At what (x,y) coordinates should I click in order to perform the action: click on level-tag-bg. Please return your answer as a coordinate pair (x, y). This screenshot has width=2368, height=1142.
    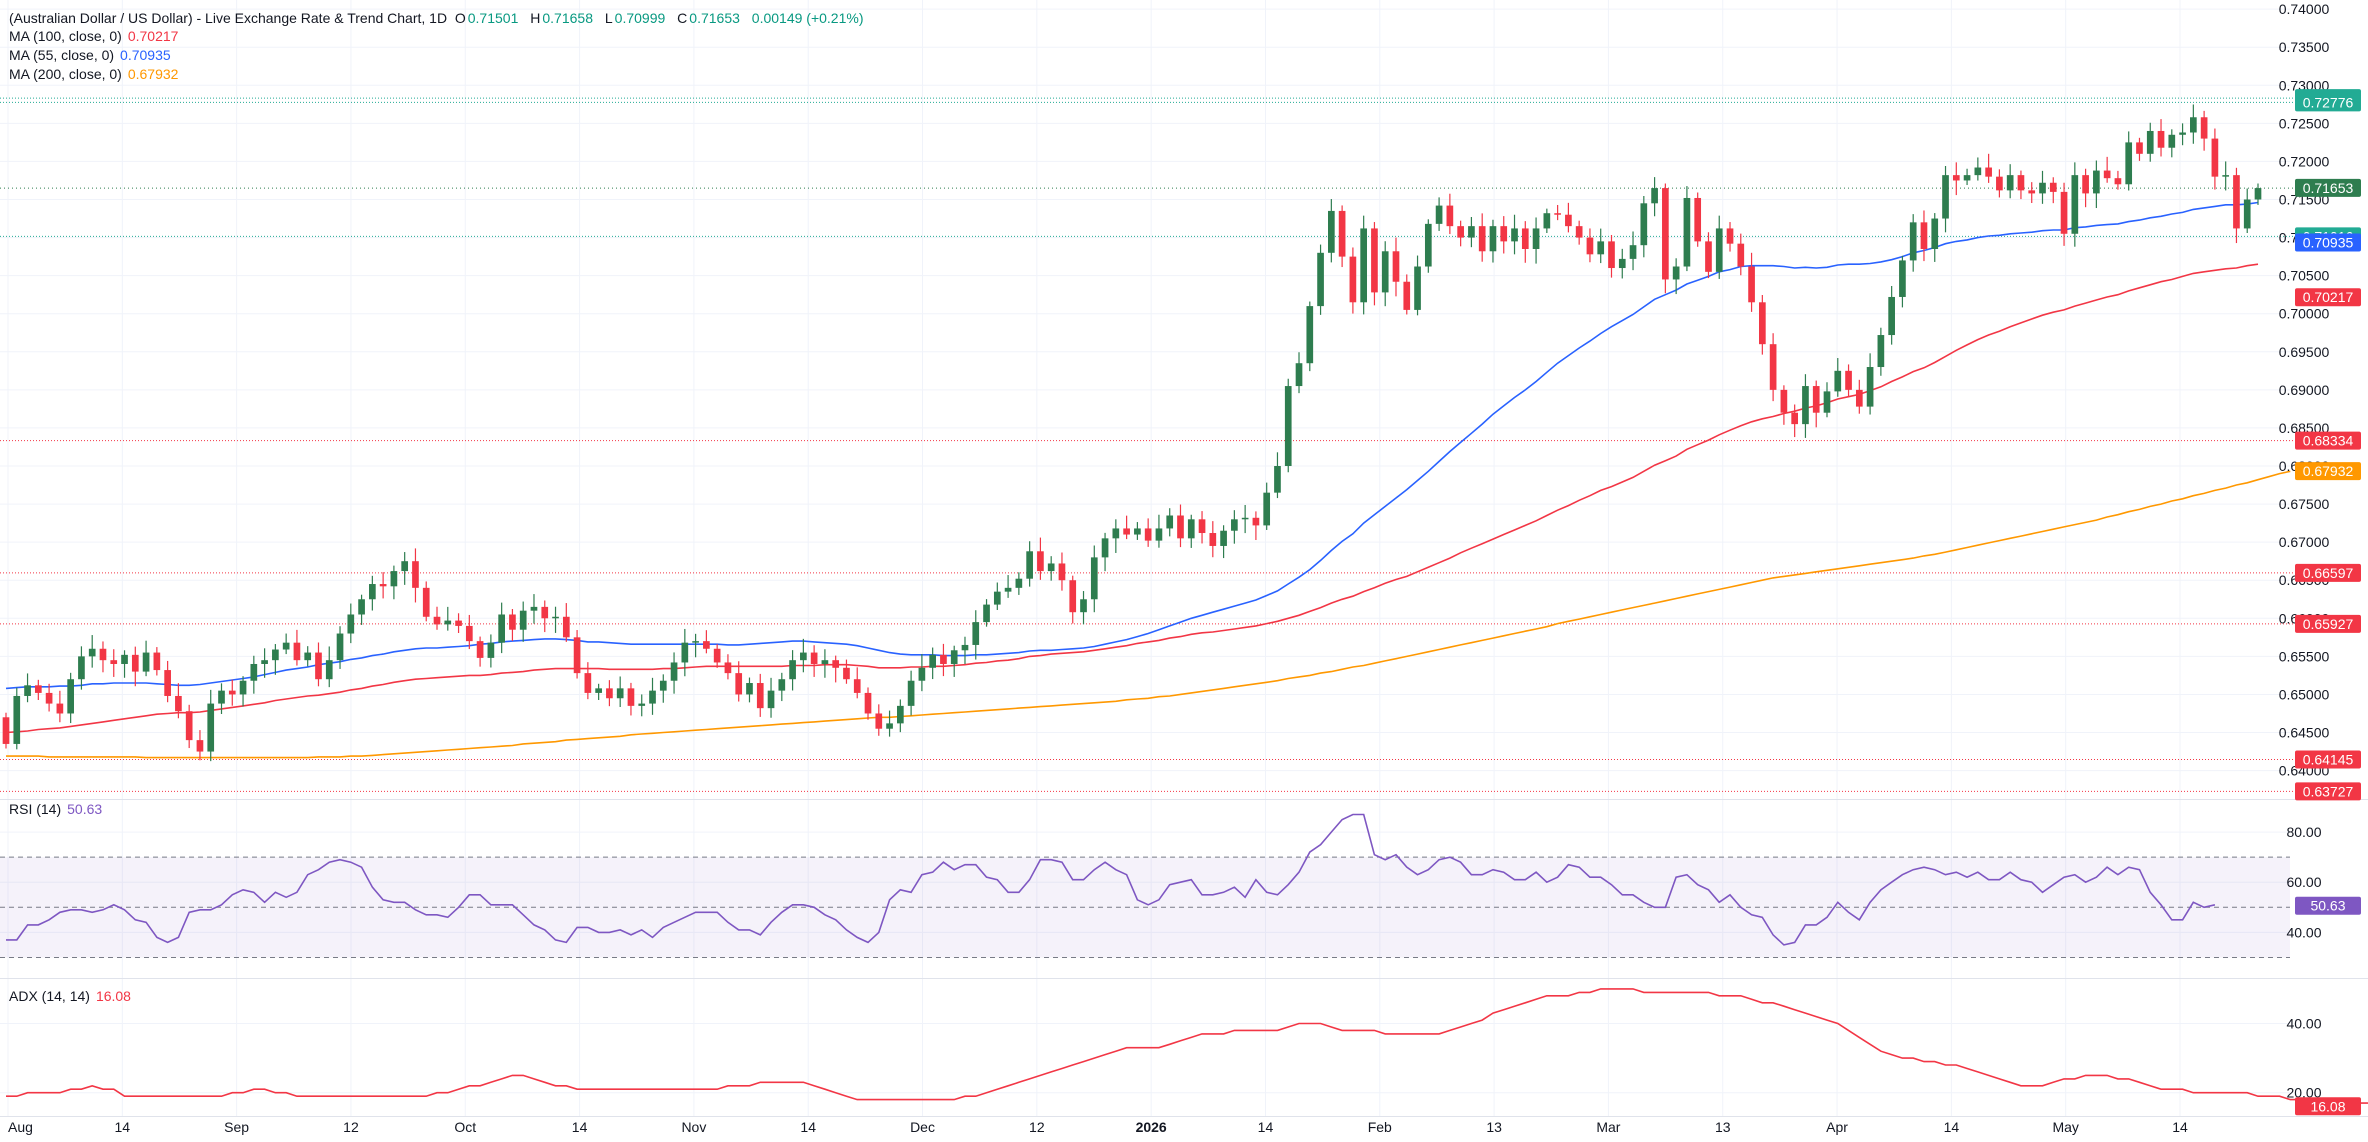
    Looking at the image, I should click on (2328, 623).